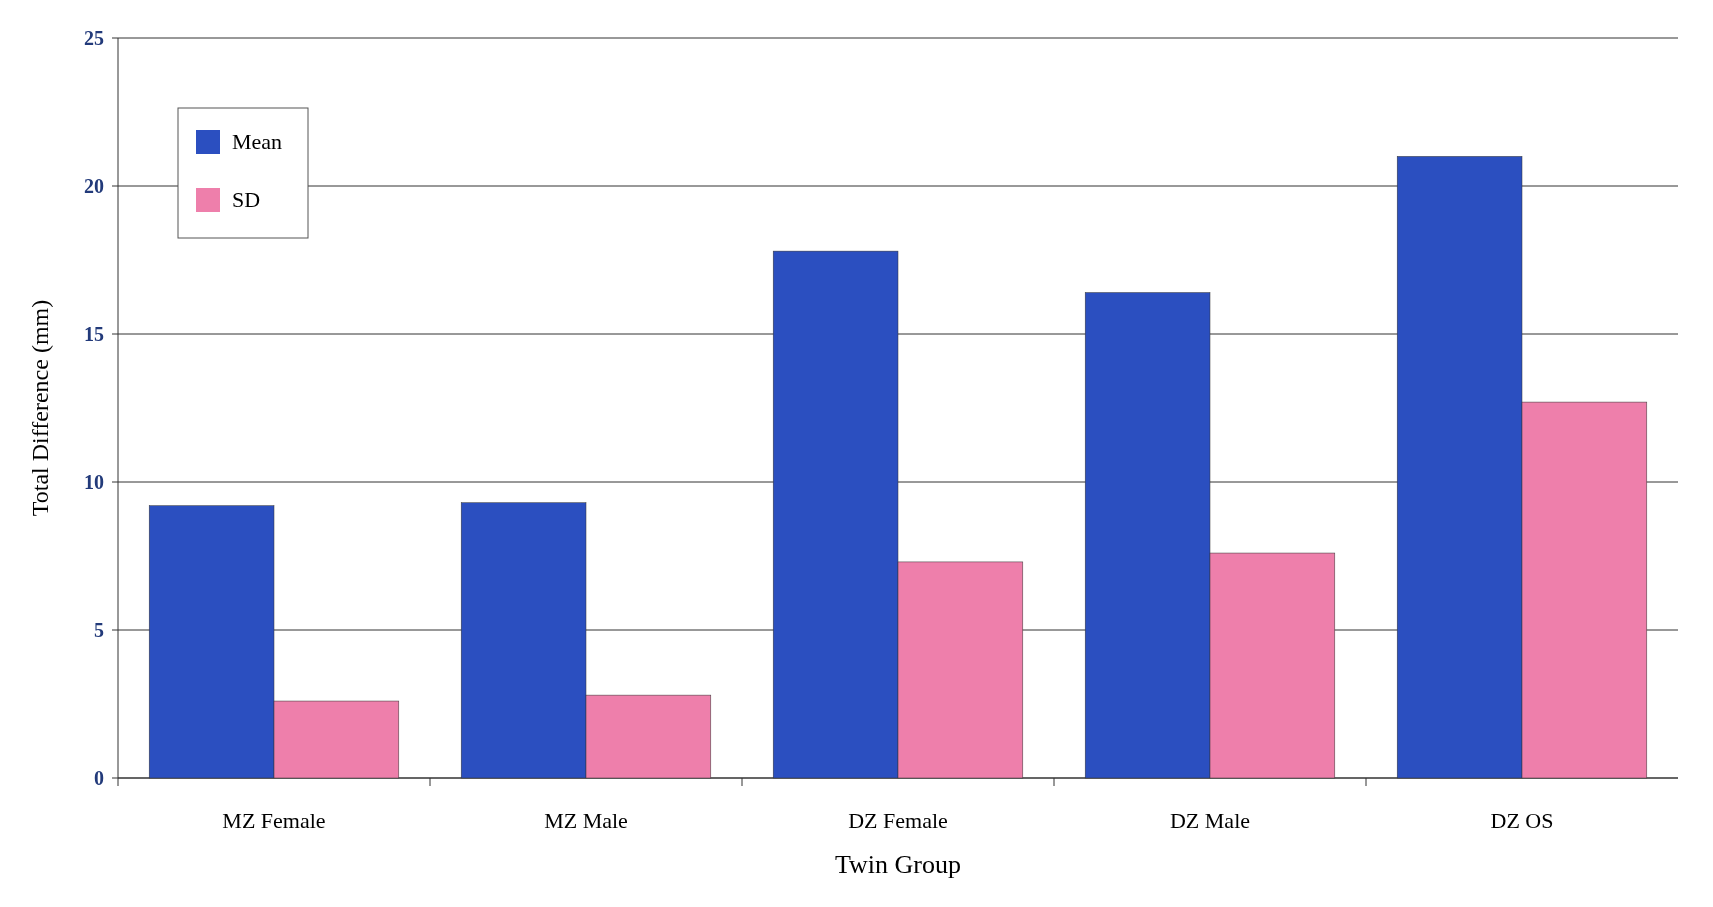  Describe the element at coordinates (40, 408) in the screenshot. I see `y-axis-title: Total Difference (mm)` at that location.